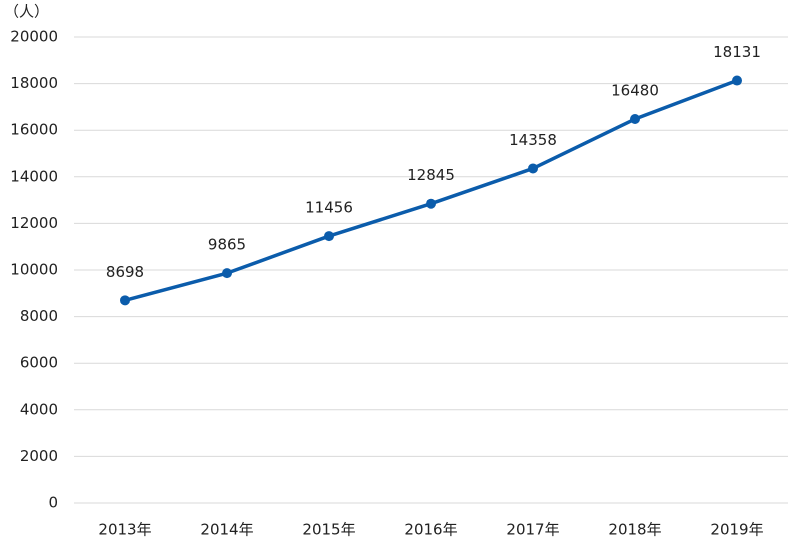 The image size is (800, 554). What do you see at coordinates (34, 223) in the screenshot?
I see `y-tick-label: 12000` at bounding box center [34, 223].